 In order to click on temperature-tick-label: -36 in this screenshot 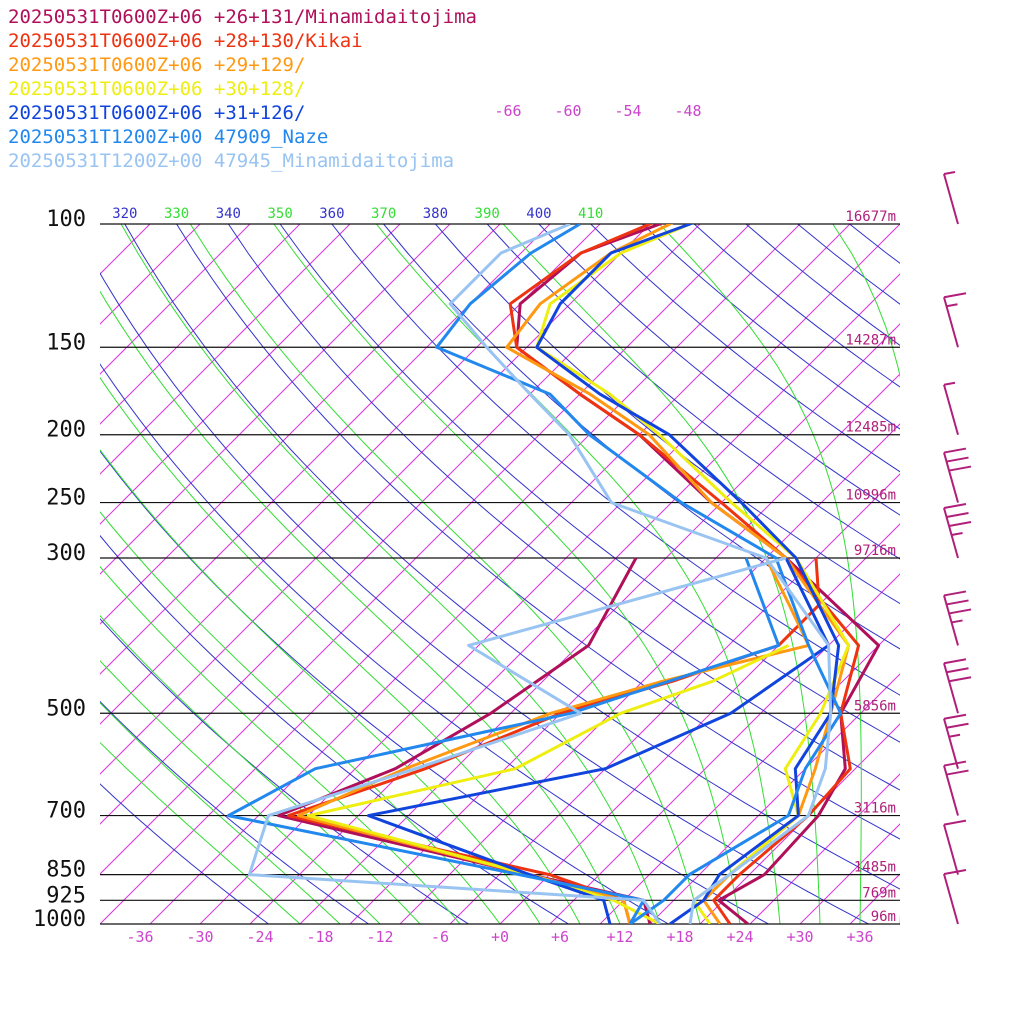, I will do `click(139, 937)`.